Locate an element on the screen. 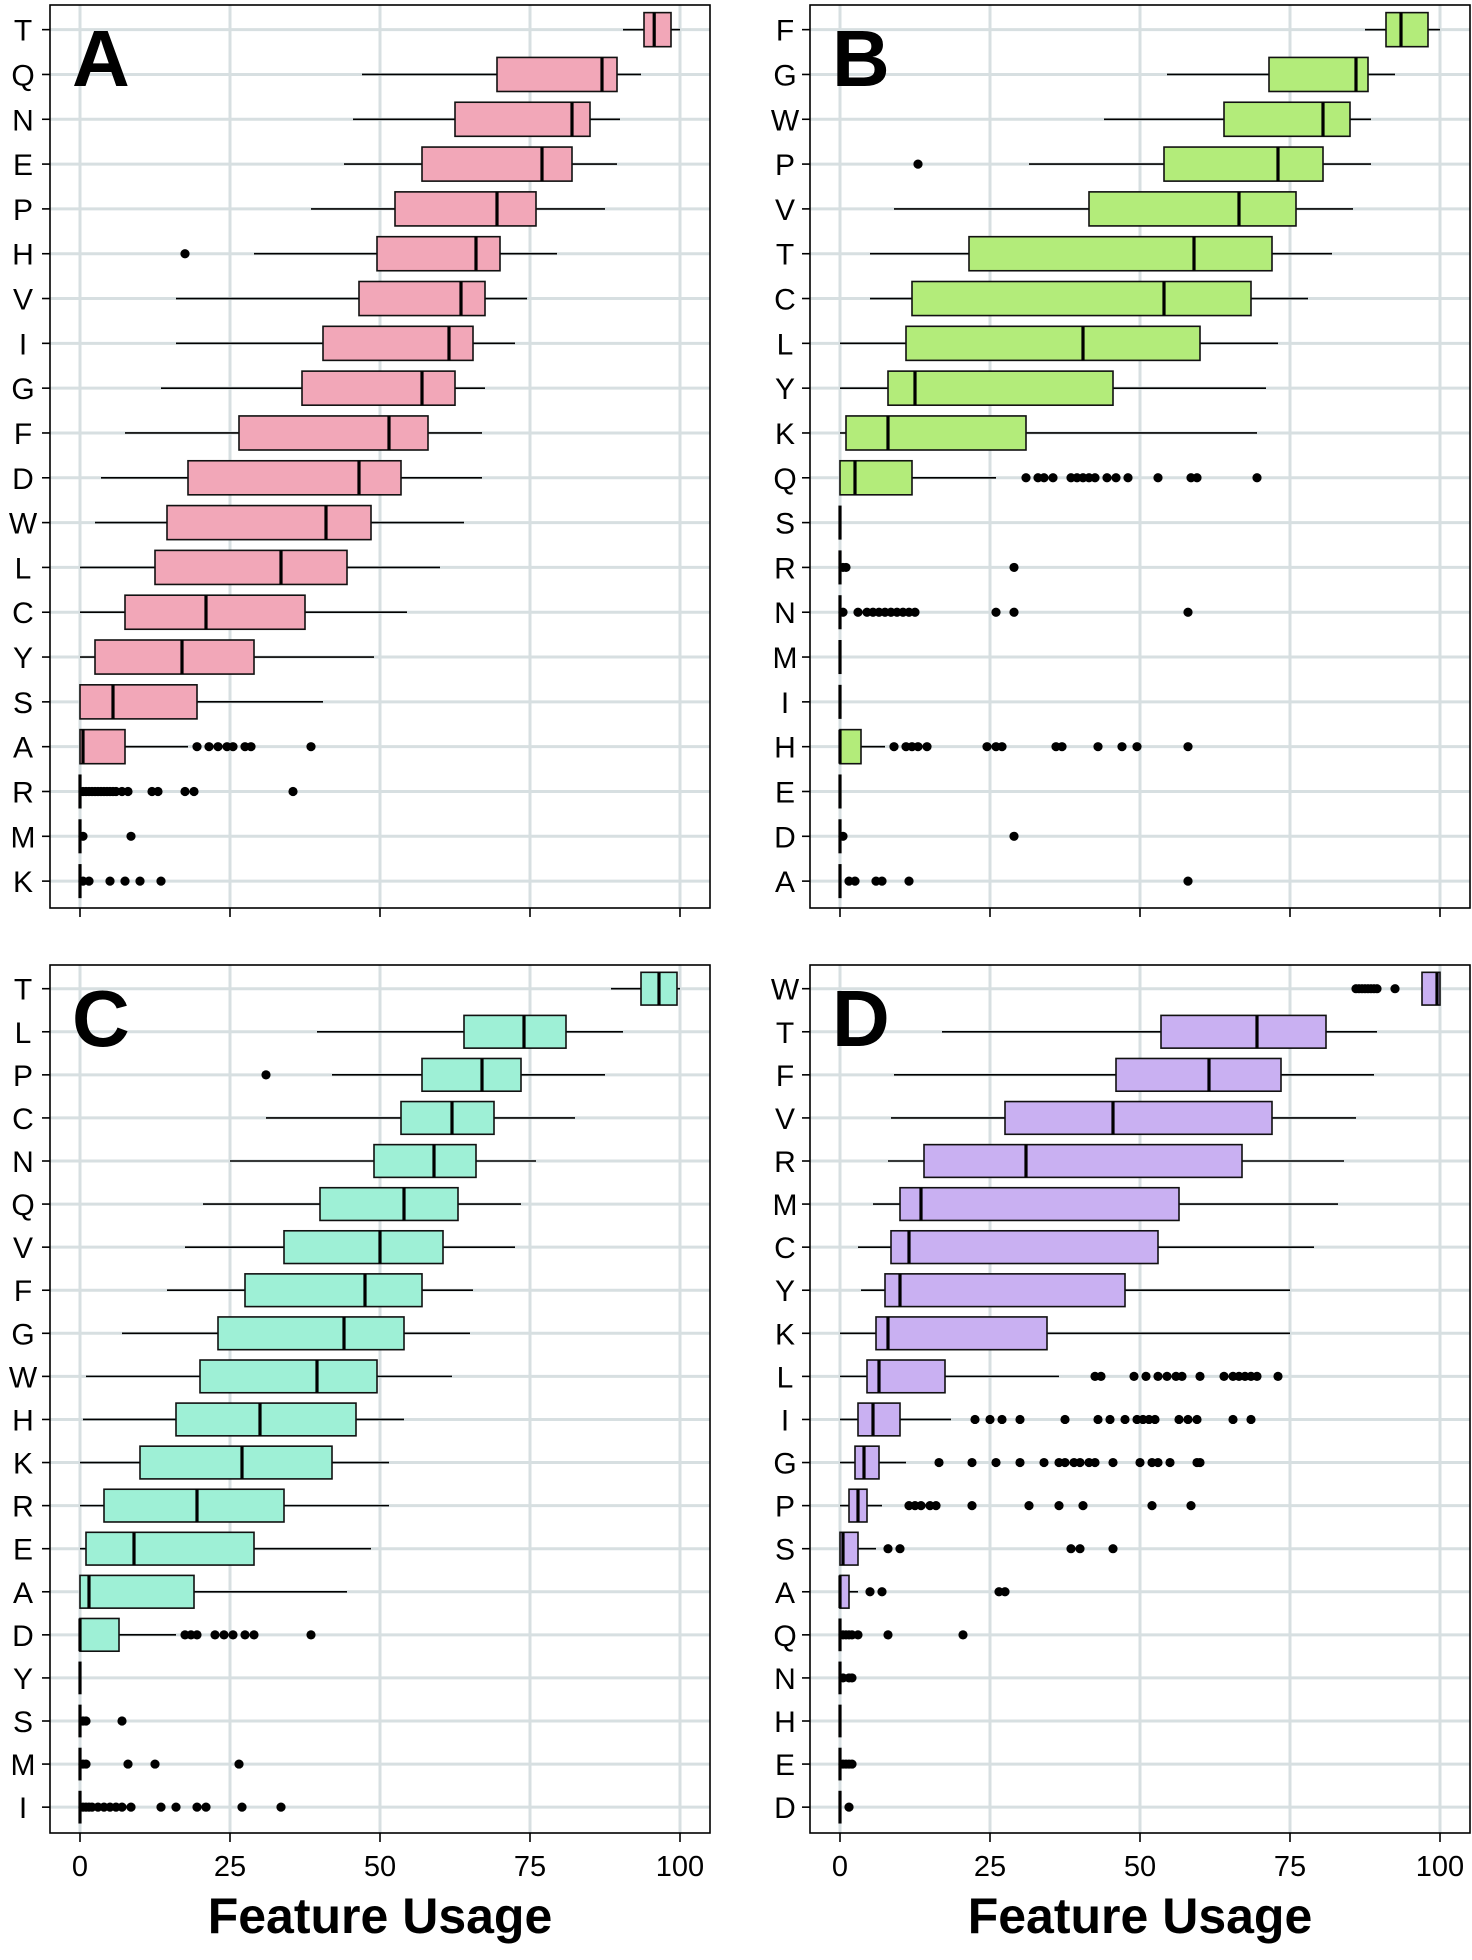 The width and height of the screenshot is (1472, 1960). box-A is located at coordinates (197, 746).